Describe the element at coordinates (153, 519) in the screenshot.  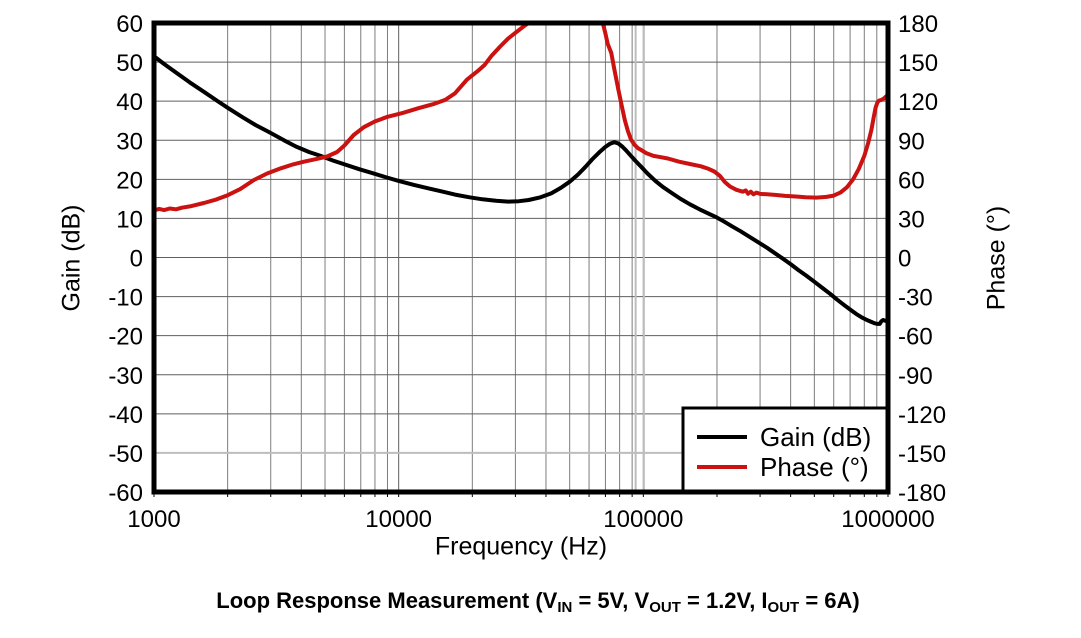
I see `x-tick-label: 1000` at that location.